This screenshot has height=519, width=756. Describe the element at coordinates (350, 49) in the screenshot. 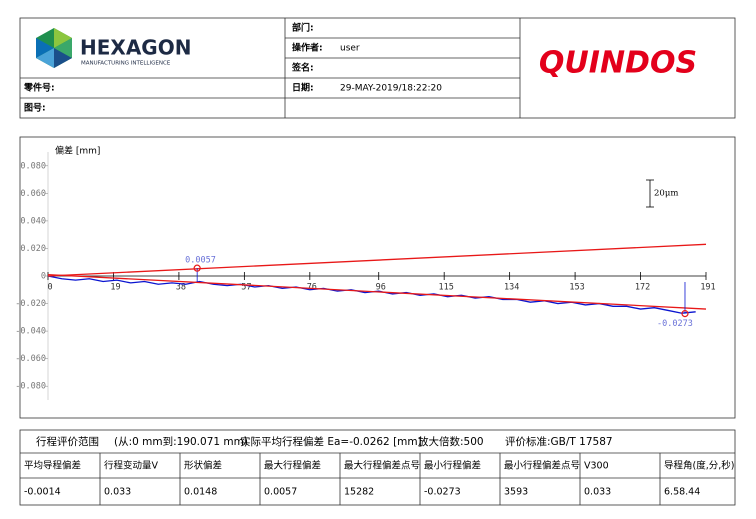

I see `field-value: user` at that location.